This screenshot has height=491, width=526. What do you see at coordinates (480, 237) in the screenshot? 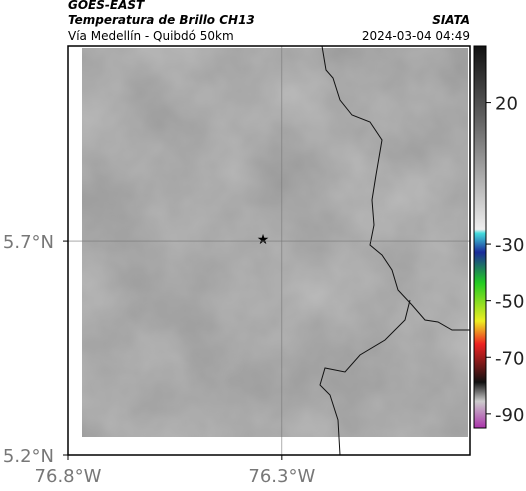
I see `colorbar` at bounding box center [480, 237].